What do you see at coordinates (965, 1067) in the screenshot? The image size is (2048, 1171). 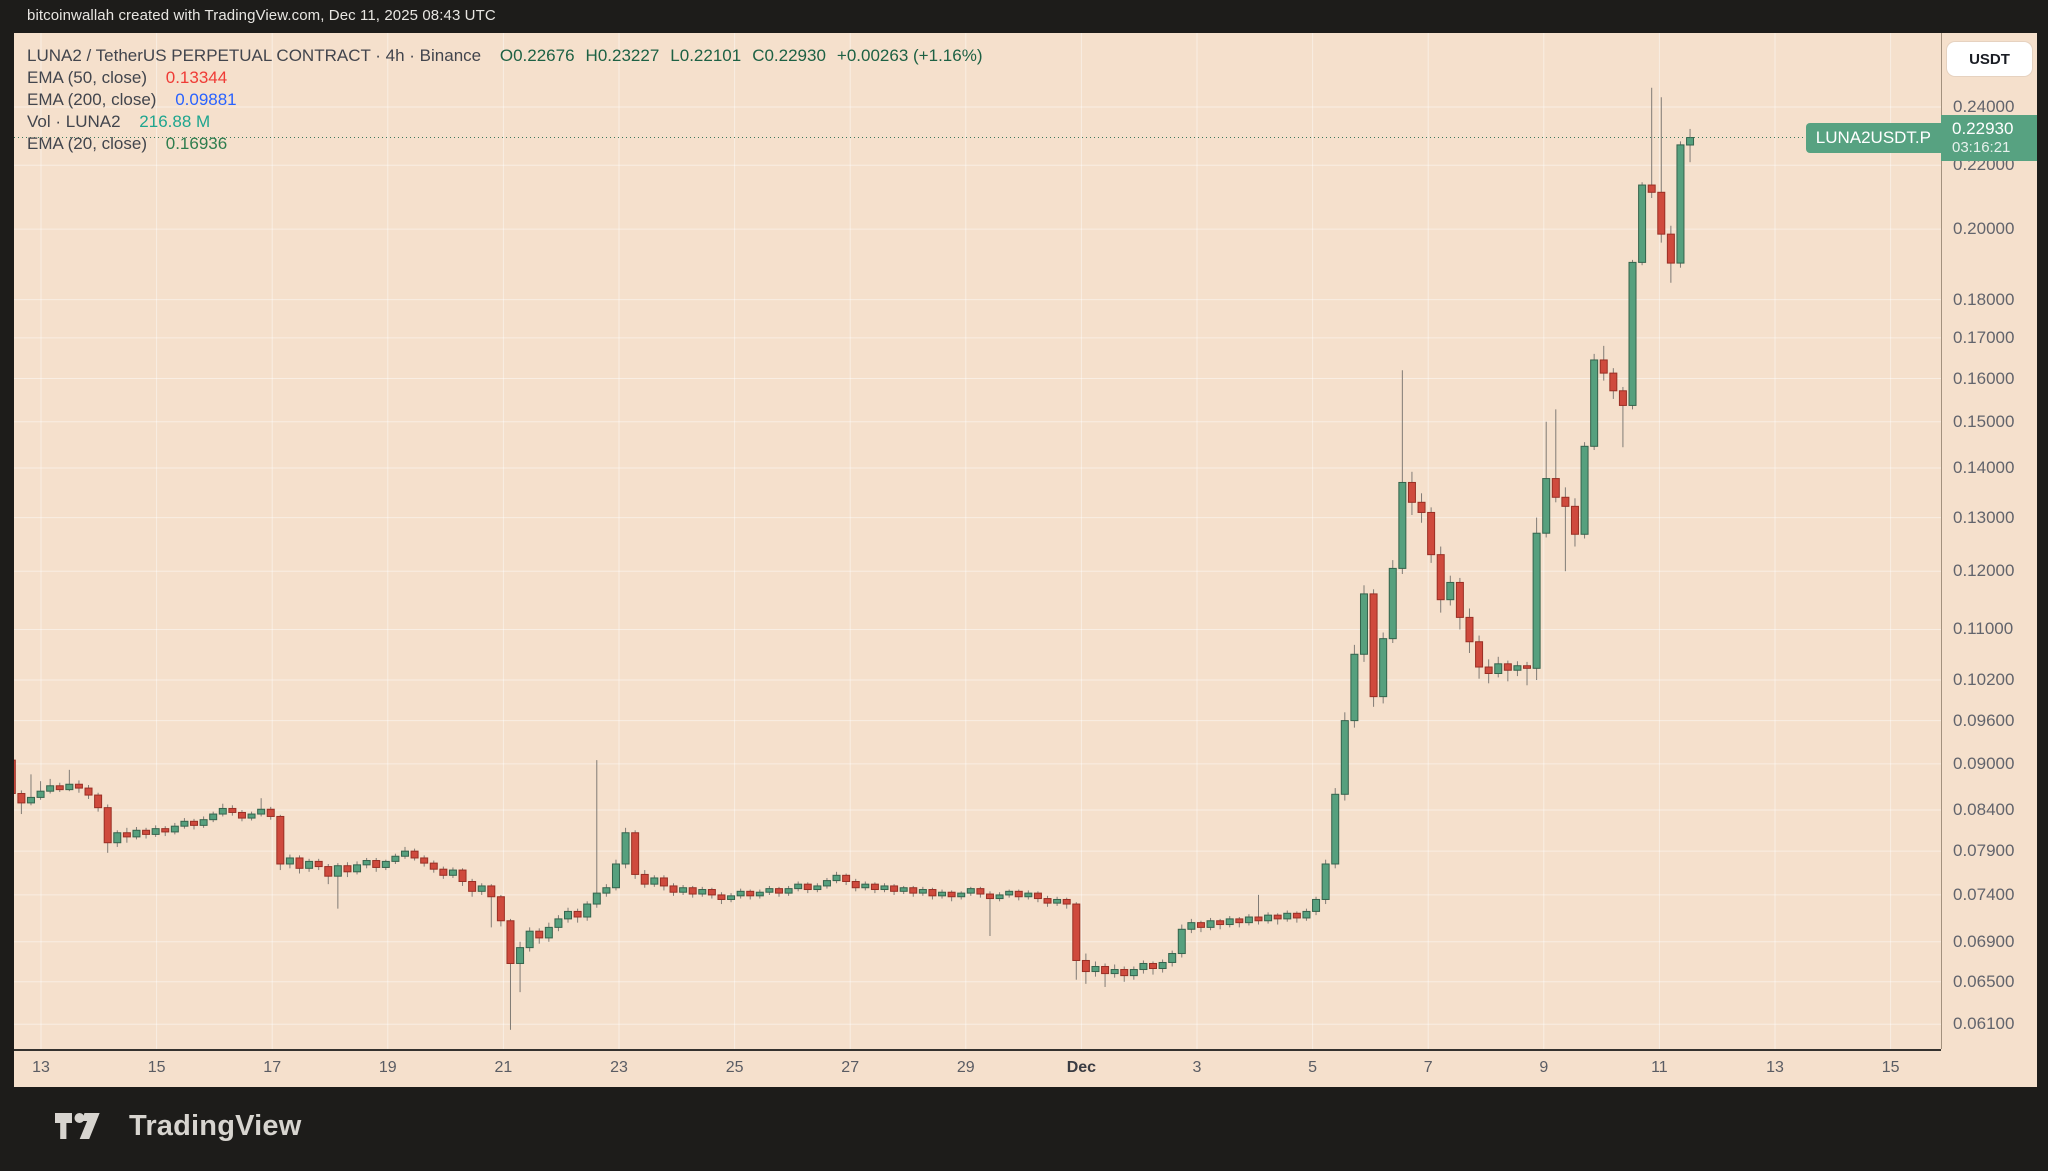 I see `time-tick-label: 29` at bounding box center [965, 1067].